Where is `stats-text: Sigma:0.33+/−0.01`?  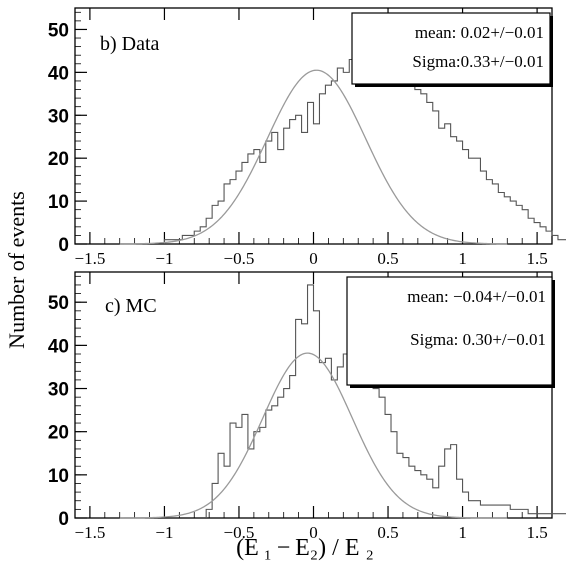 stats-text: Sigma:0.33+/−0.01 is located at coordinates (478, 61).